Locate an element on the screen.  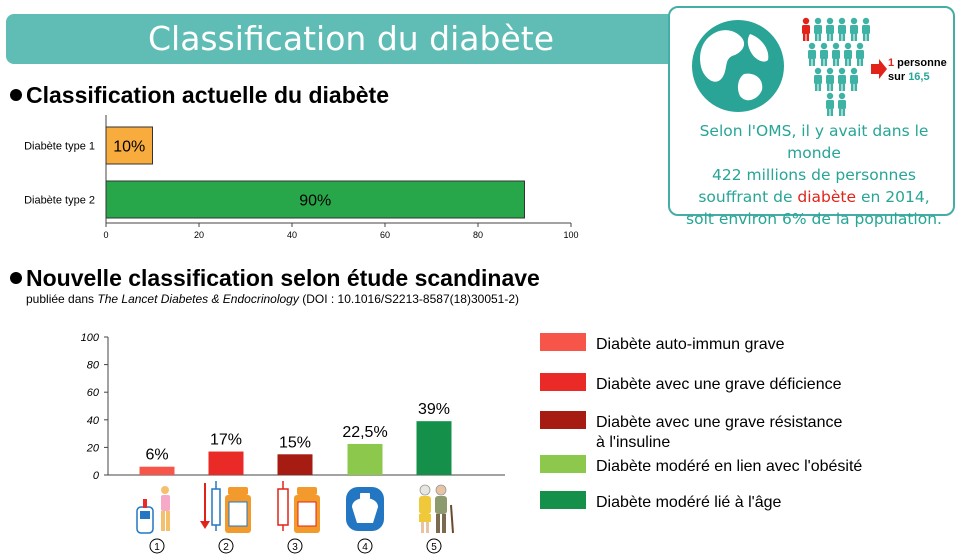
who-line-3-after: en 2014, is located at coordinates (893, 197).